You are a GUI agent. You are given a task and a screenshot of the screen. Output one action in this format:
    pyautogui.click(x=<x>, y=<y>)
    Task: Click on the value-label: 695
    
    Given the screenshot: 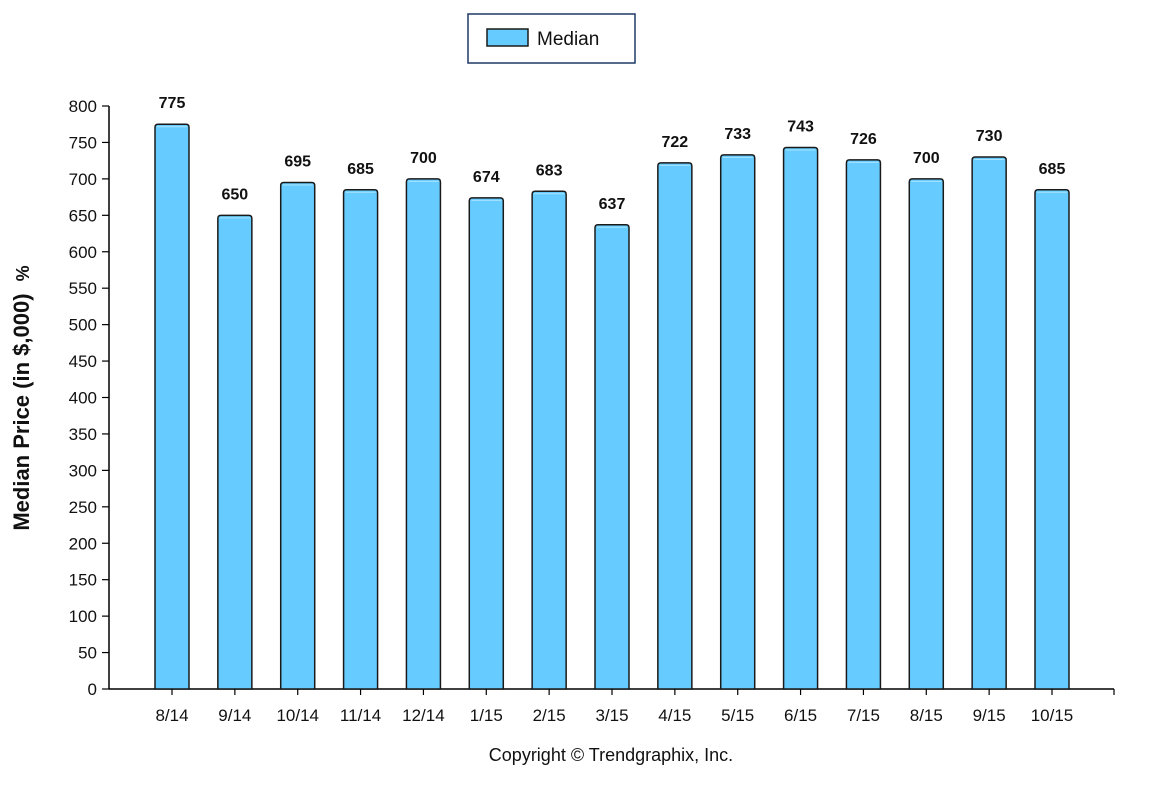 What is the action you would take?
    pyautogui.click(x=297, y=162)
    